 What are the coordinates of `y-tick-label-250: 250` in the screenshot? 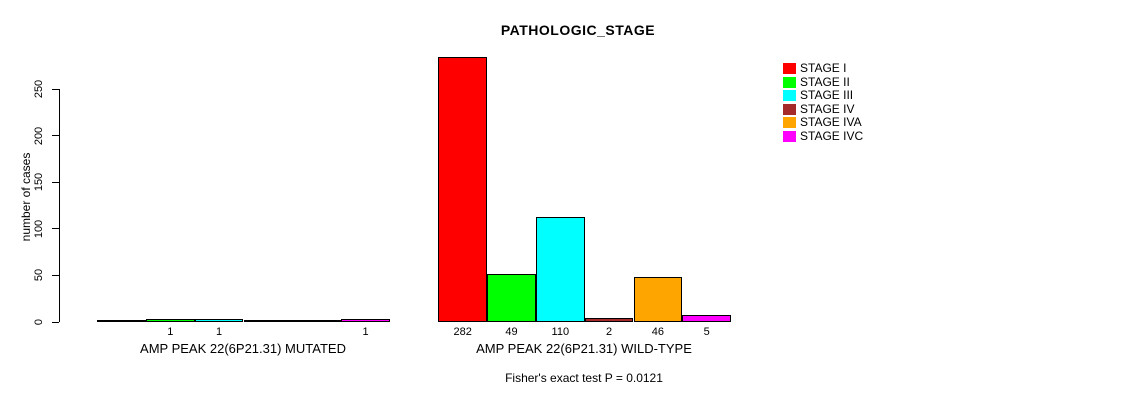 It's located at (39, 89).